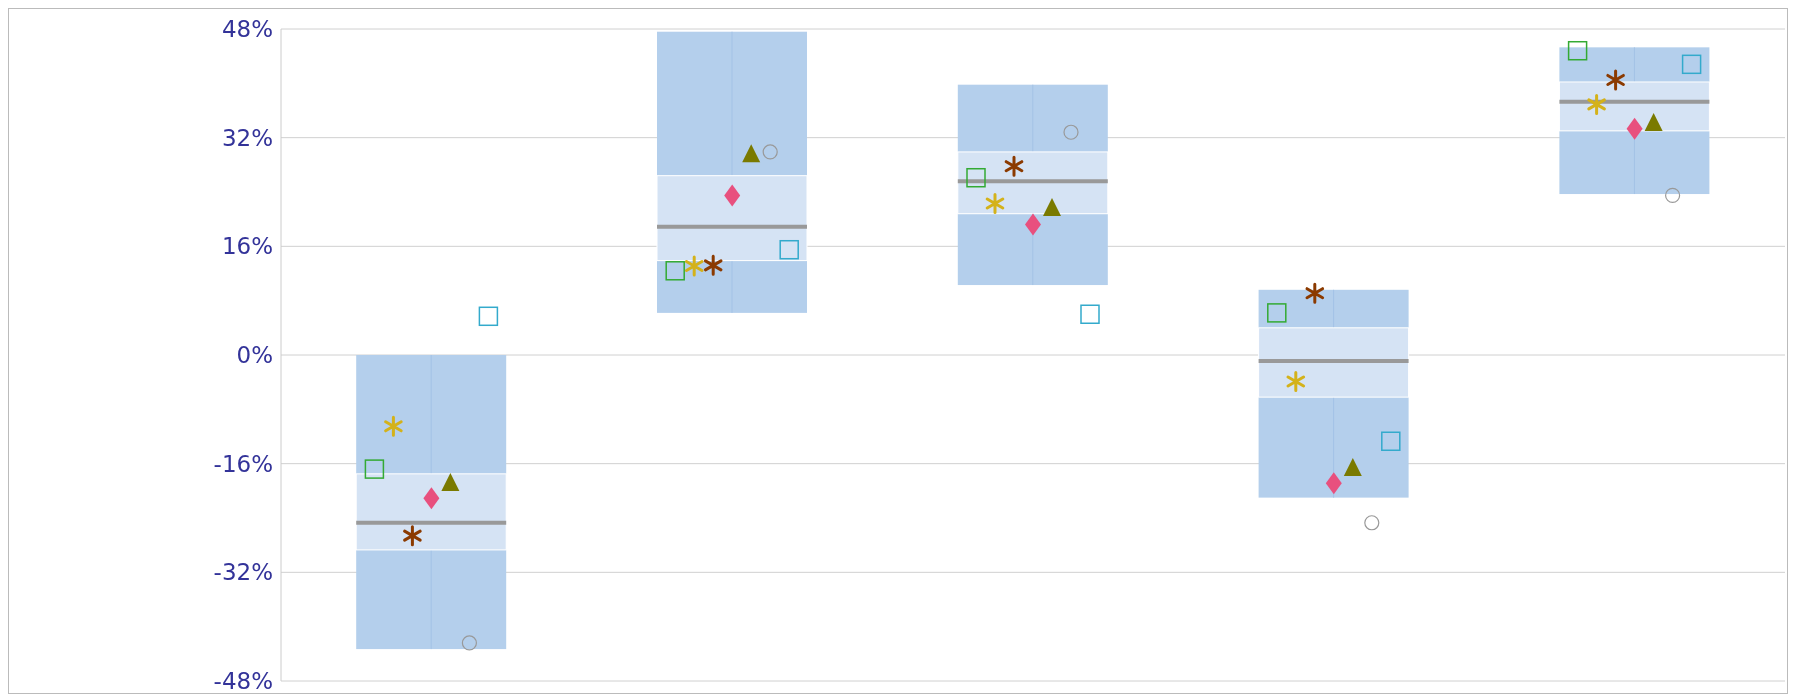 Image resolution: width=1799 pixels, height=696 pixels. Describe the element at coordinates (243, 463) in the screenshot. I see `y-tick-label: -16%` at that location.